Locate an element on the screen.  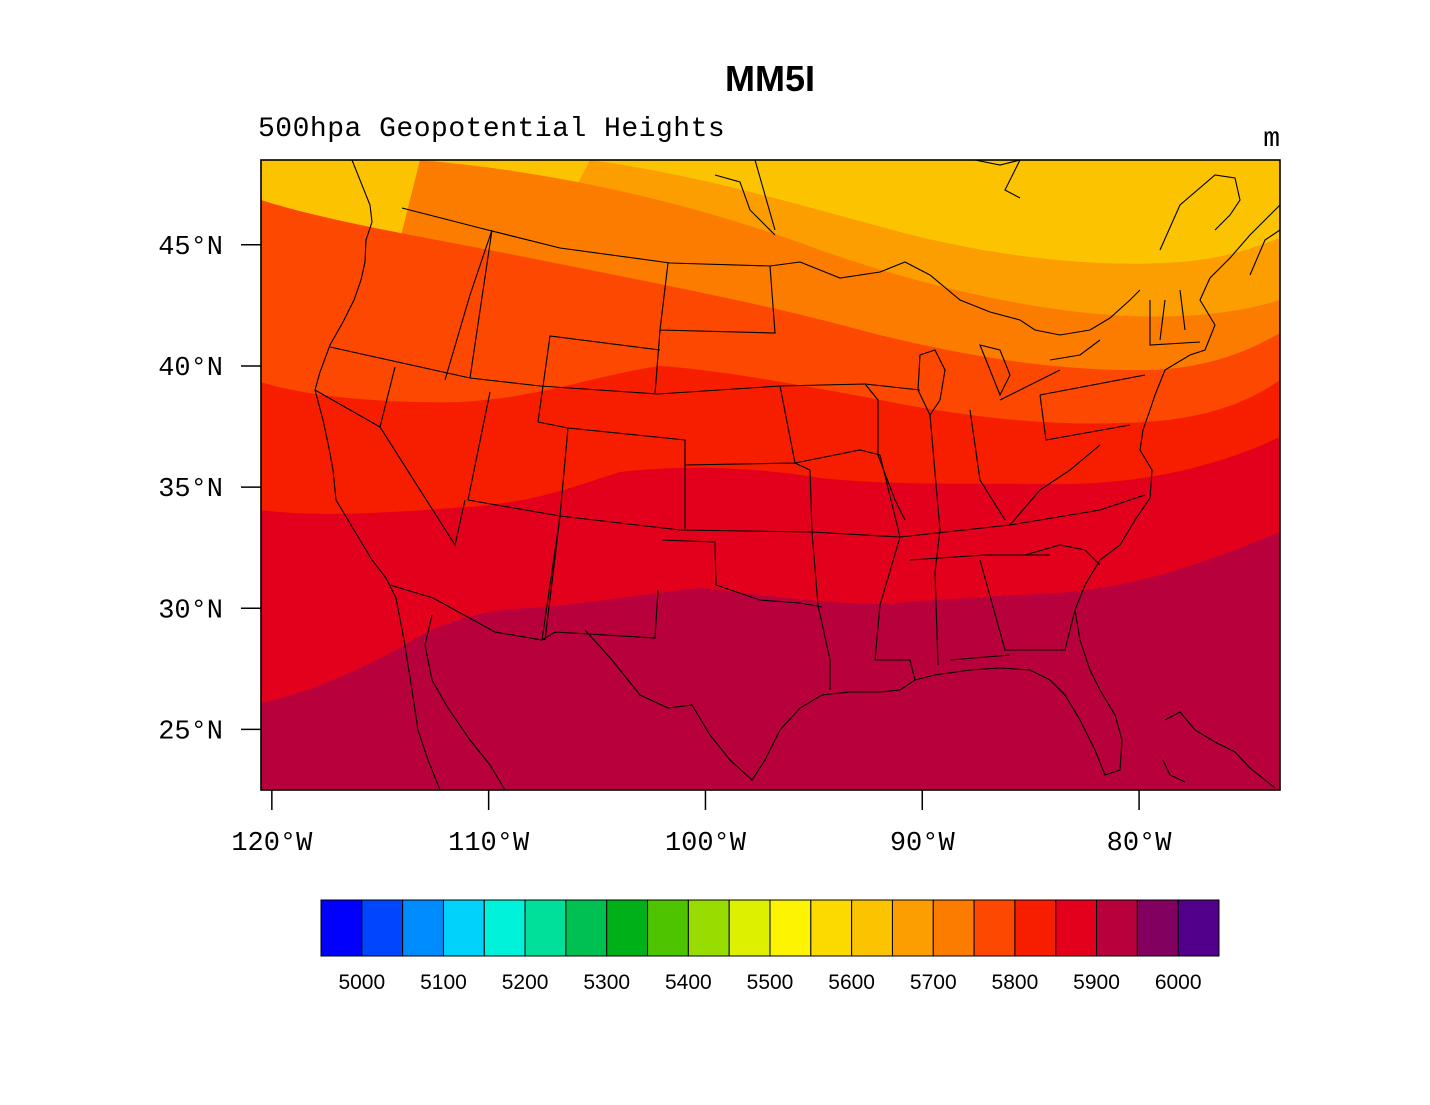
cuba-bahamas is located at coordinates (1219, 750).